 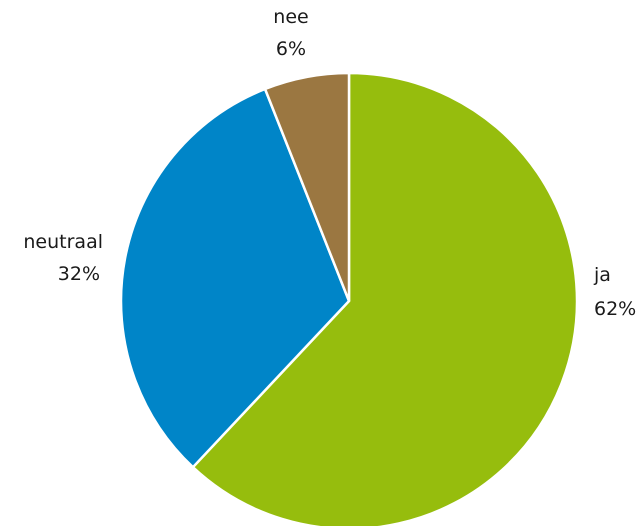 What do you see at coordinates (602, 275) in the screenshot?
I see `slice-name-ja: ja` at bounding box center [602, 275].